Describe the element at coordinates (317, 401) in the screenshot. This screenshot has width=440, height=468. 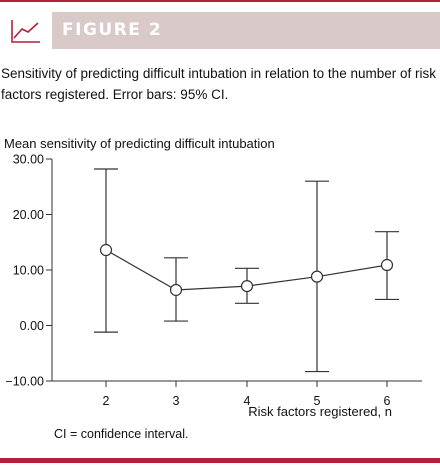
I see `x-tick-label: 5` at that location.